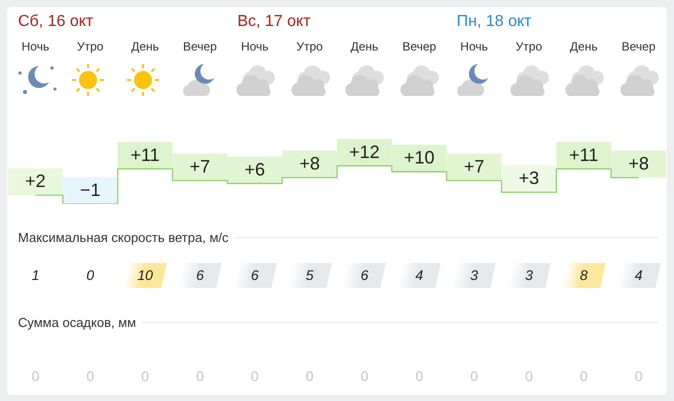 Image resolution: width=674 pixels, height=401 pixels. Describe the element at coordinates (419, 158) in the screenshot. I see `data-label: +10` at that location.